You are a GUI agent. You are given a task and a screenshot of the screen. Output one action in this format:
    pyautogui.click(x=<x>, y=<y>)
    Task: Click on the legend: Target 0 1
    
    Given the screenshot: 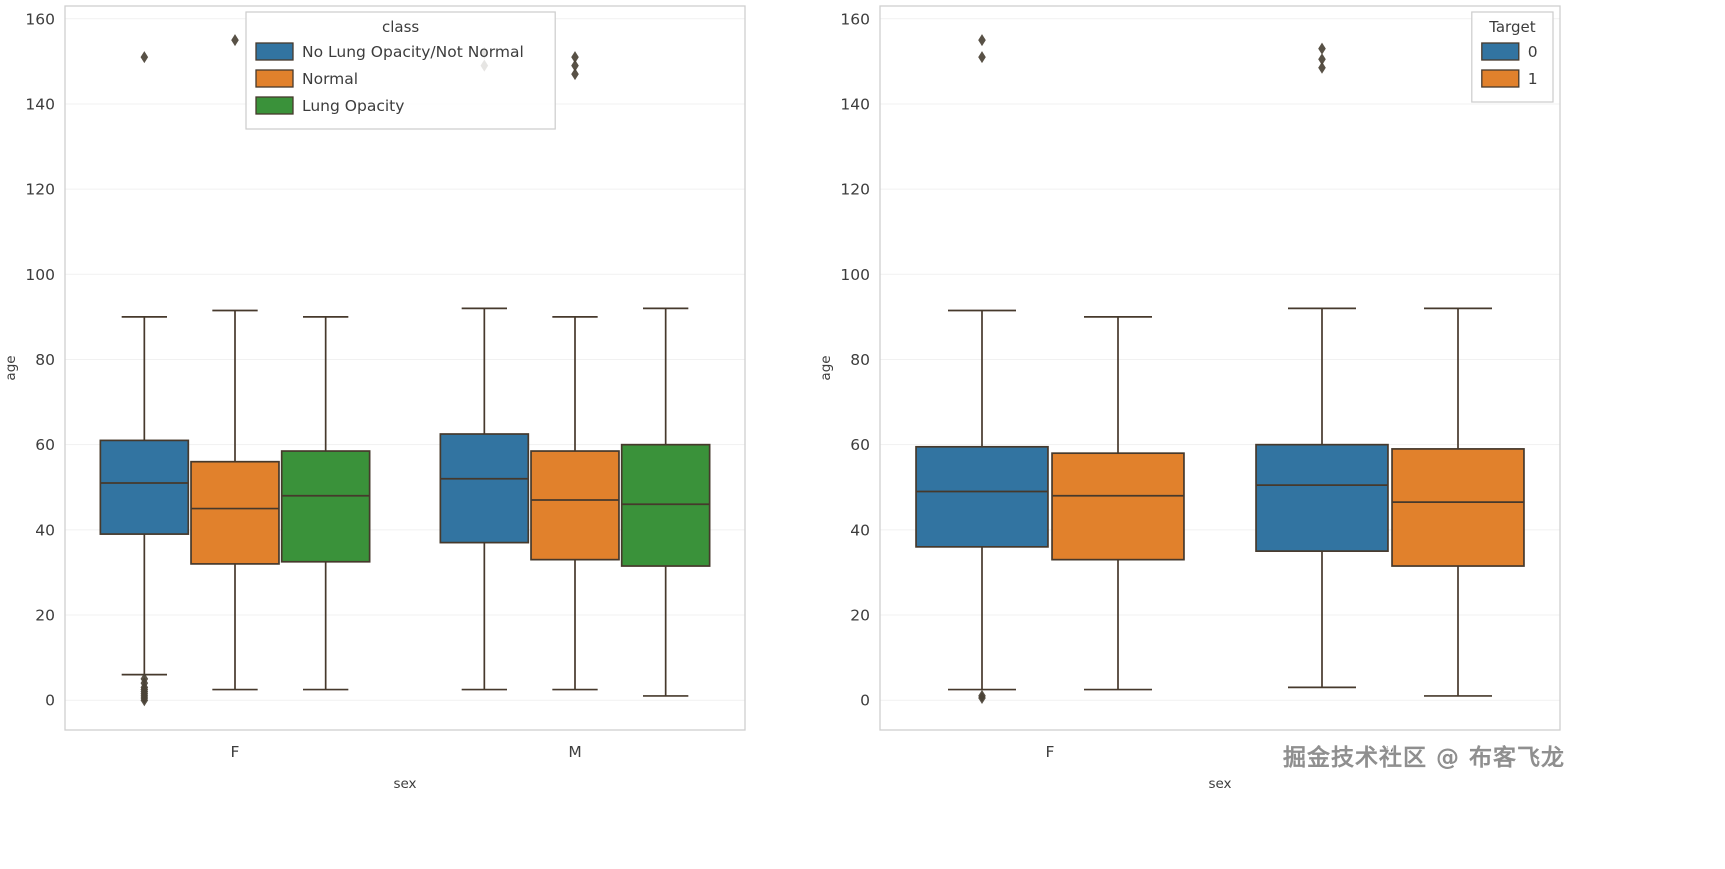 What is the action you would take?
    pyautogui.click(x=1512, y=57)
    